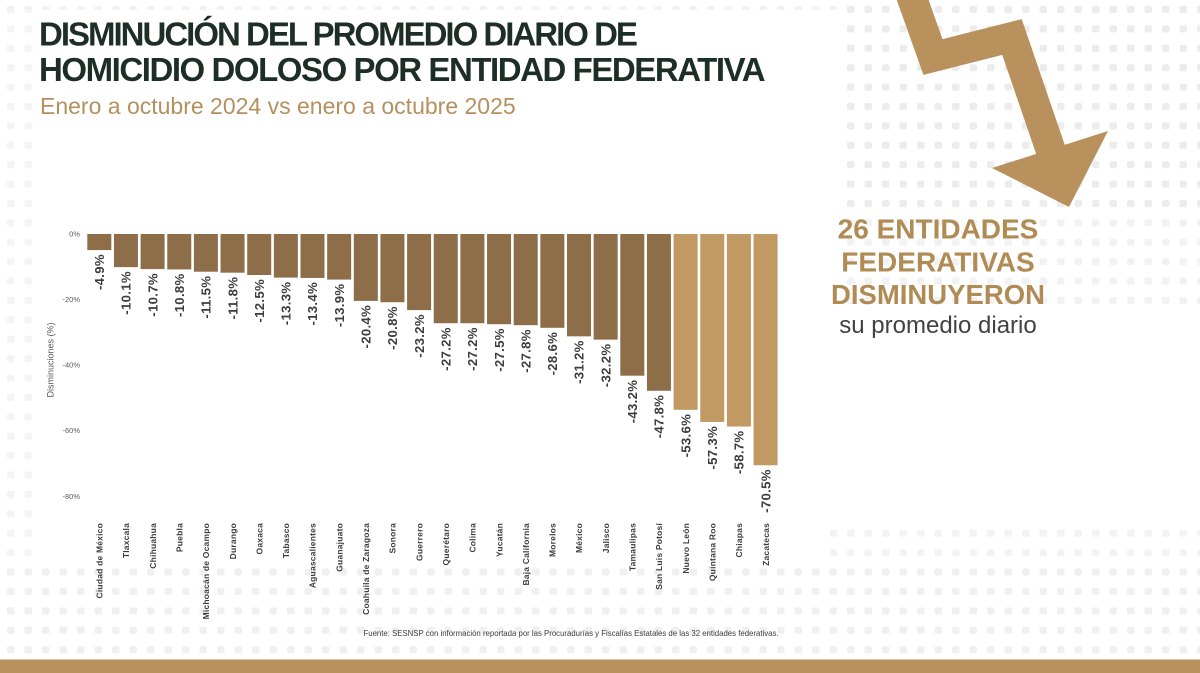 This screenshot has height=673, width=1200. Describe the element at coordinates (739, 453) in the screenshot. I see `svg-text: -58.7%` at that location.